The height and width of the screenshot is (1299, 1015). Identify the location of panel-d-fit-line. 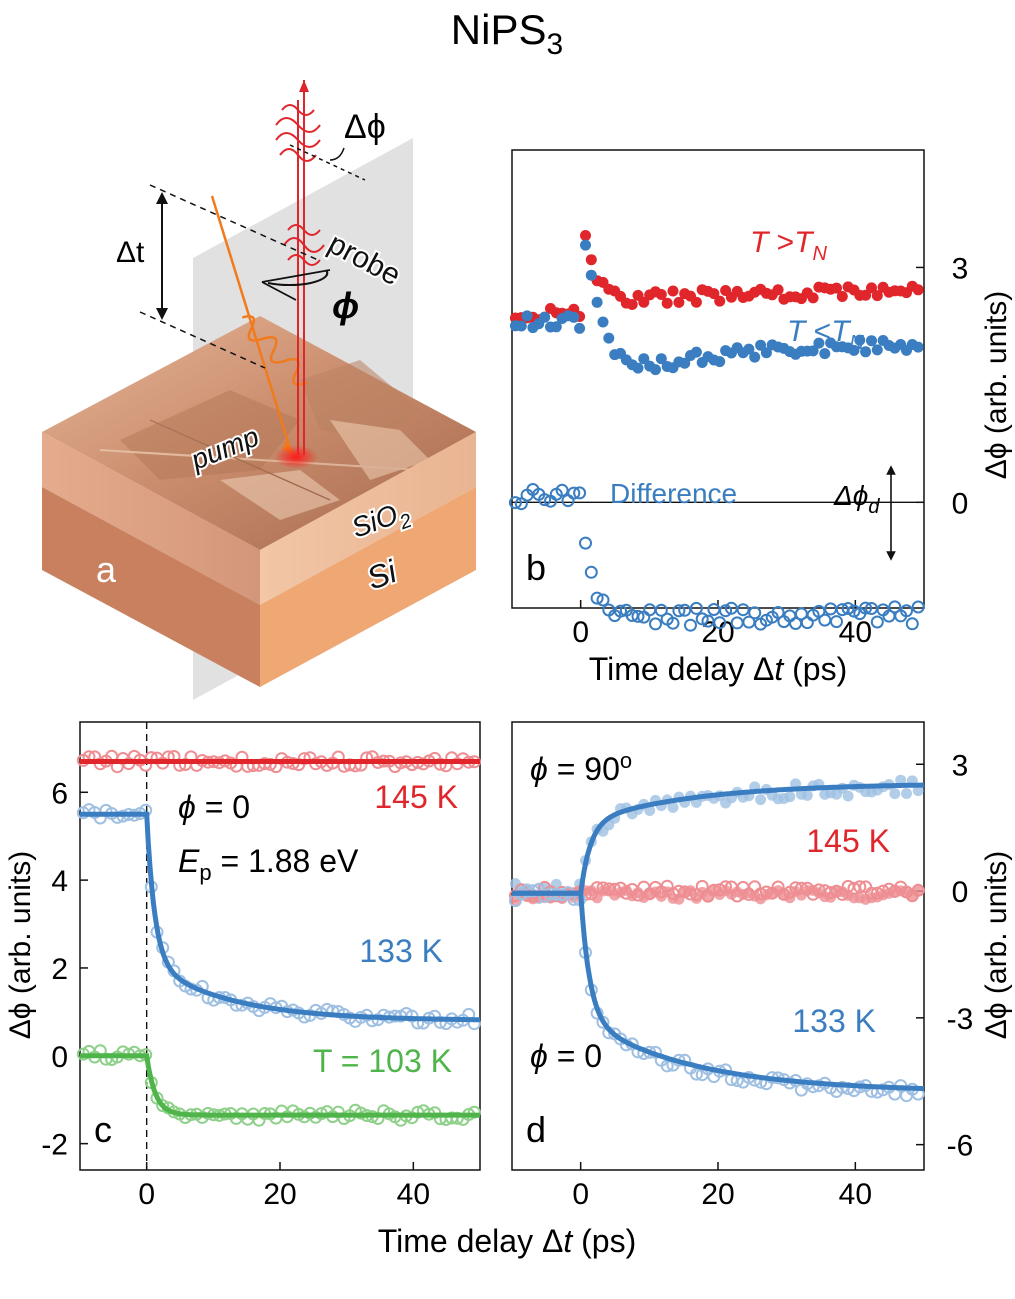
(718, 991).